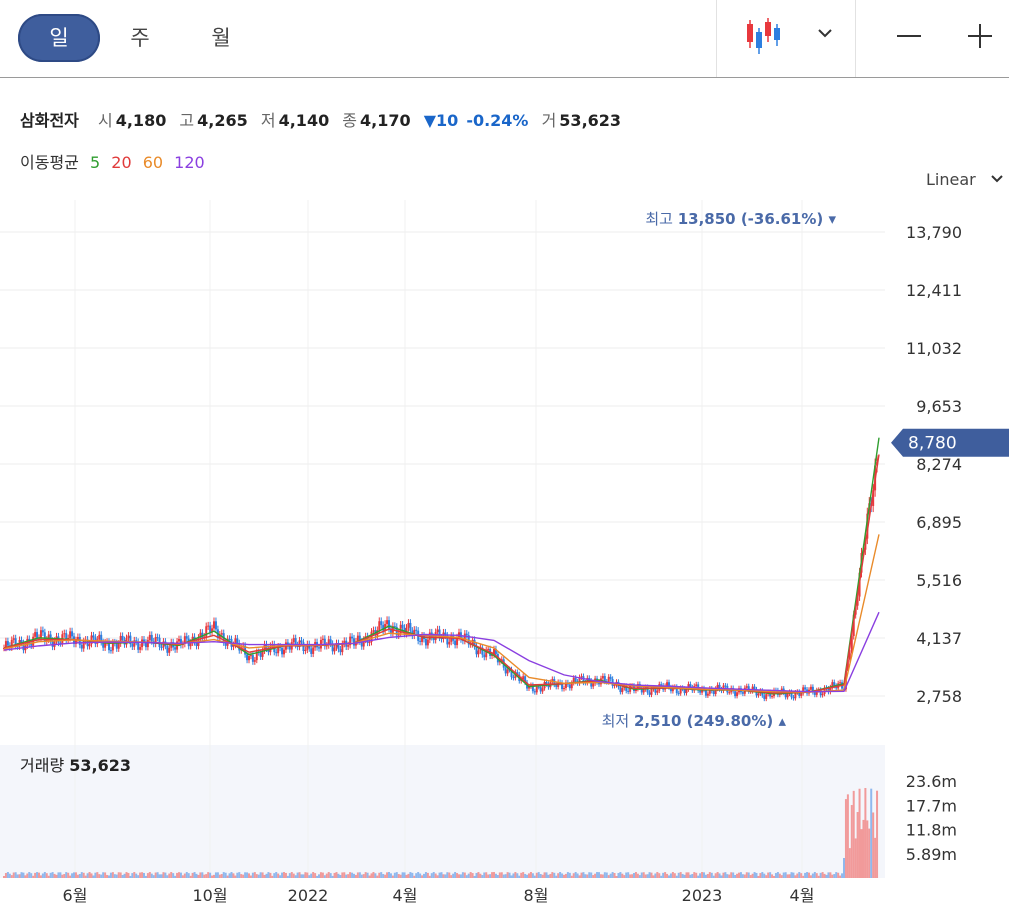 This screenshot has height=918, width=1009. What do you see at coordinates (221, 38) in the screenshot?
I see `tab-month: 월` at bounding box center [221, 38].